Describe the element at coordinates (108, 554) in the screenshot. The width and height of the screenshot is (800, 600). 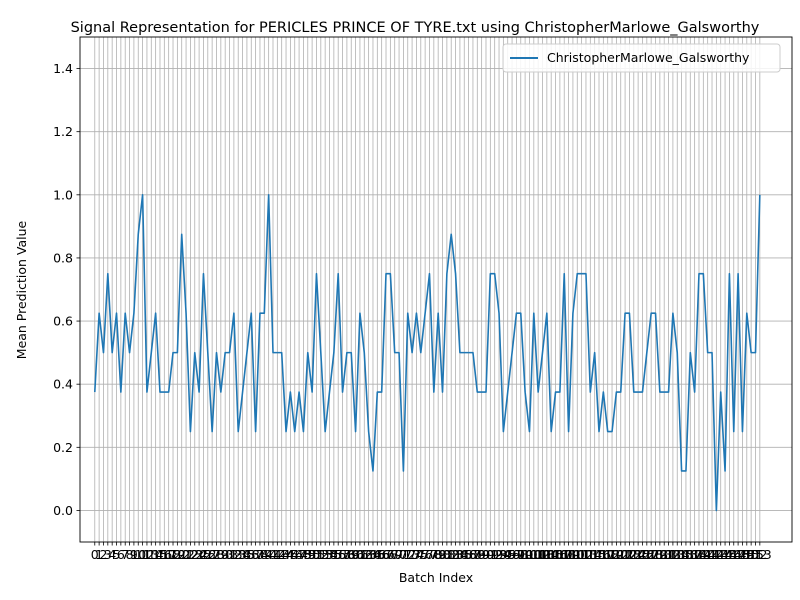
I see `x-tick-label: 3` at that location.